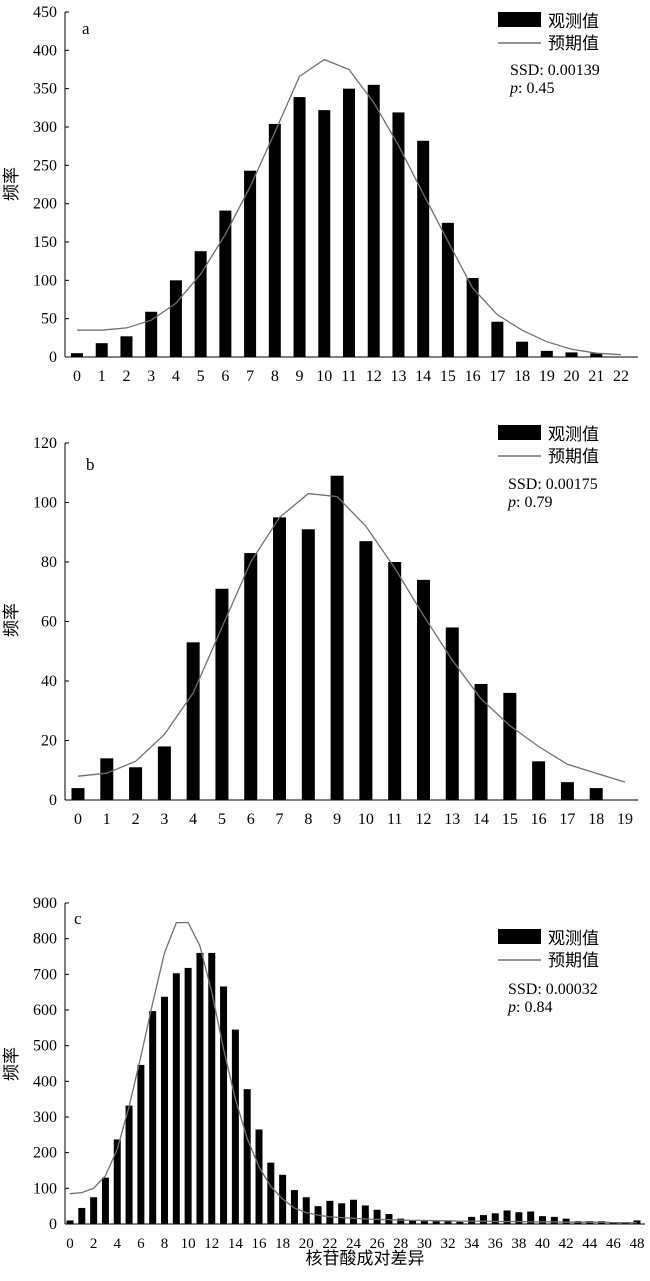  I want to click on y-tick-label: 500, so click(45, 1046).